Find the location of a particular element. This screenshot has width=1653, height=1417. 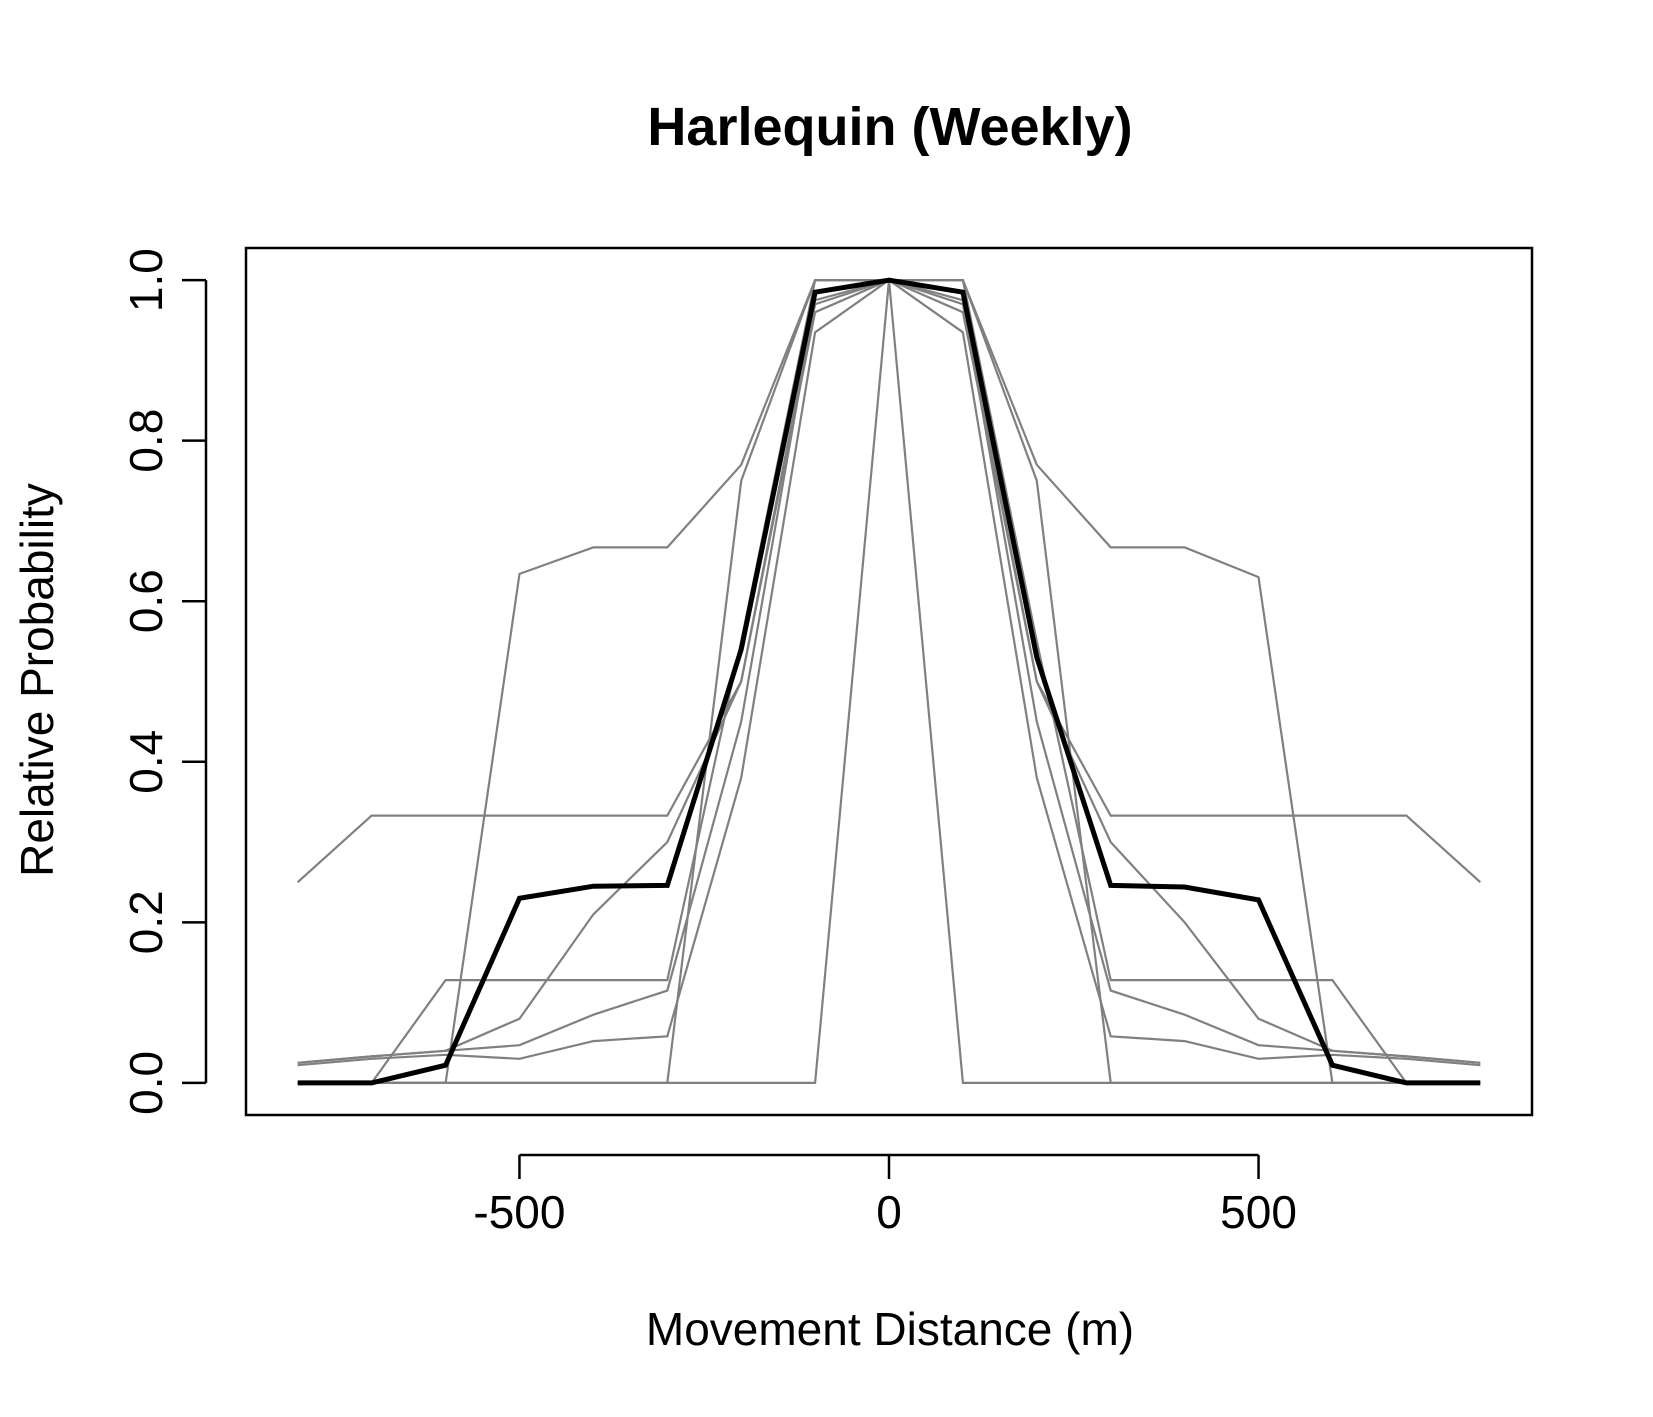

x-tick-label: 0 is located at coordinates (889, 1212).